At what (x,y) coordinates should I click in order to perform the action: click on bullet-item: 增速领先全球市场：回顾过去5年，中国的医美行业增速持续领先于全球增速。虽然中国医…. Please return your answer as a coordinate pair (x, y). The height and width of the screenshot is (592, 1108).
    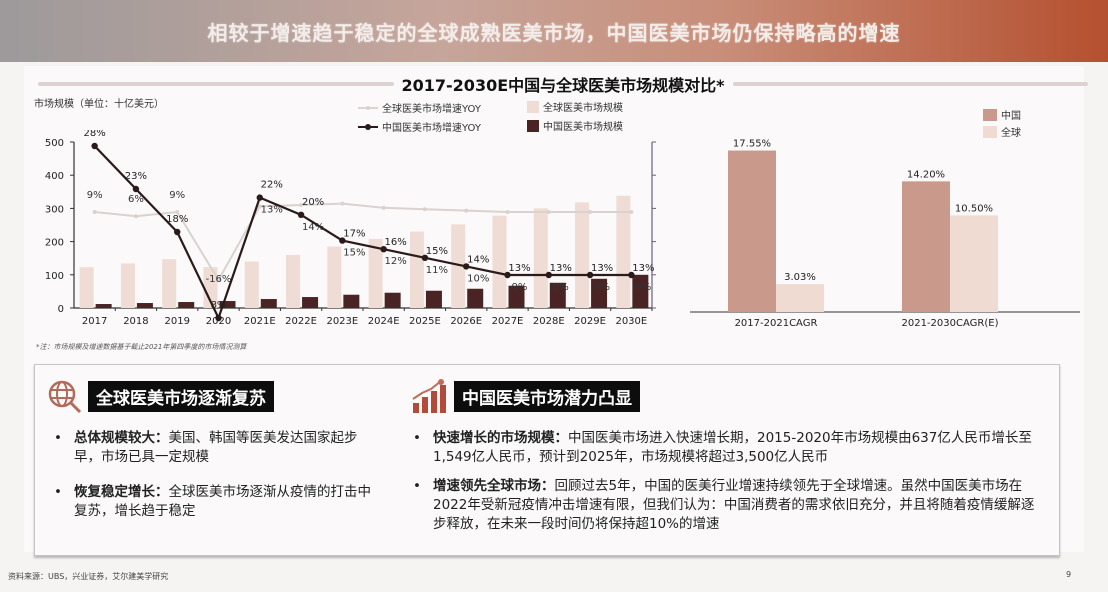
    Looking at the image, I should click on (726, 505).